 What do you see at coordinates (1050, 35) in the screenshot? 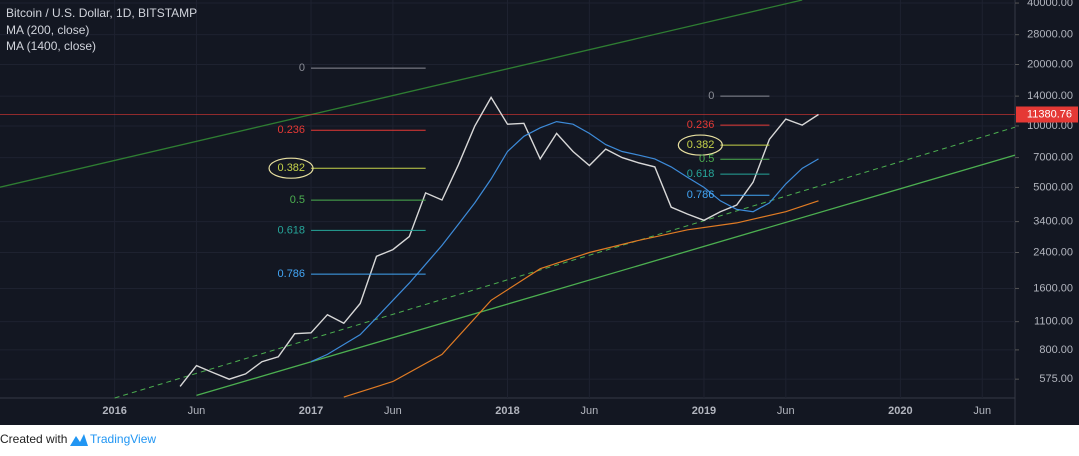
I see `y-tick-label: 28000.00` at bounding box center [1050, 35].